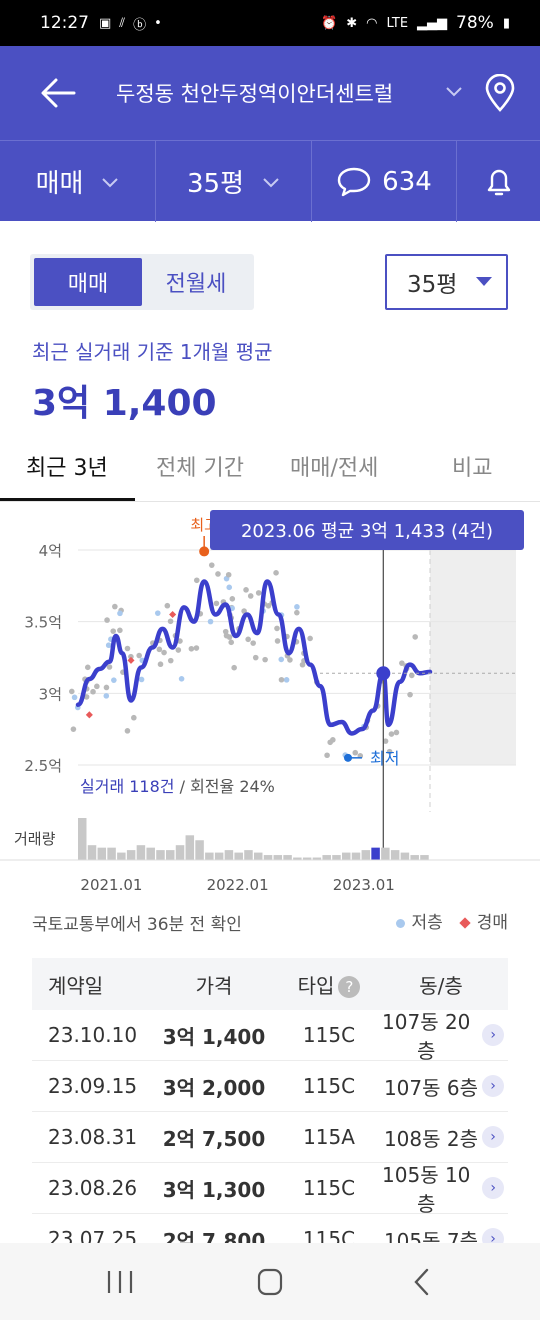 The height and width of the screenshot is (1320, 540). I want to click on table-row: 23.10.10 3억 1,400 115C 107동 20층 ›, so click(270, 1036).